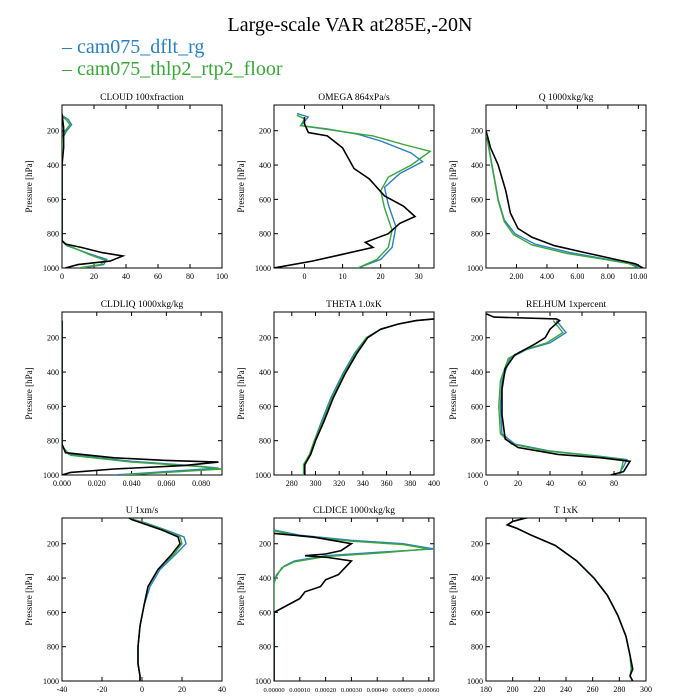 This screenshot has height=700, width=700. Describe the element at coordinates (354, 305) in the screenshot. I see `panel-title: THETA 1.0xK` at that location.